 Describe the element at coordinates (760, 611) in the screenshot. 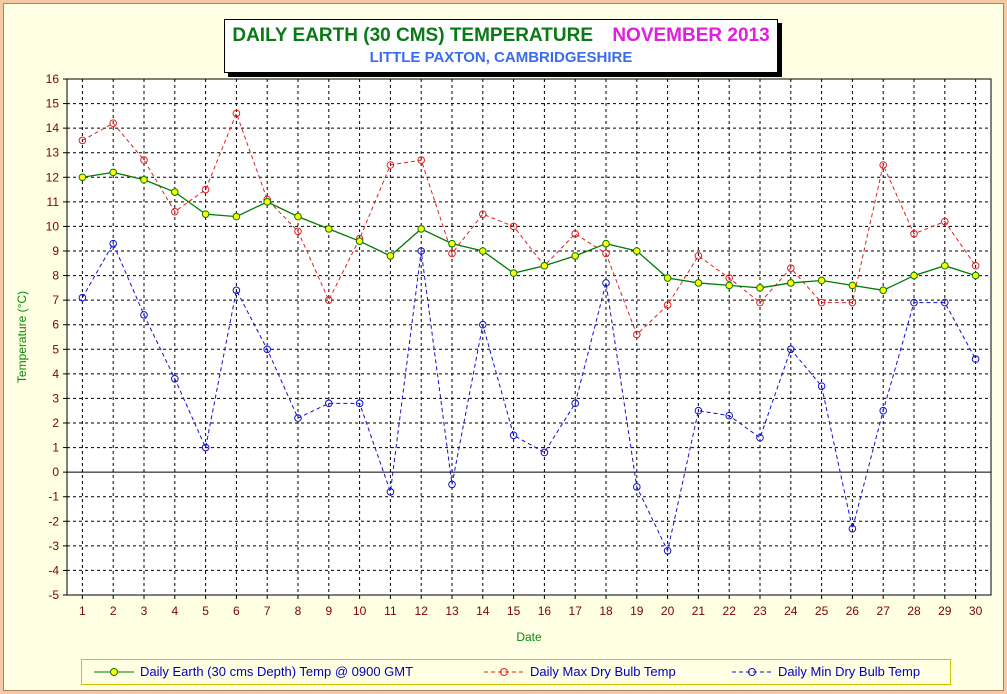

I see `x-tick-label: 23` at that location.